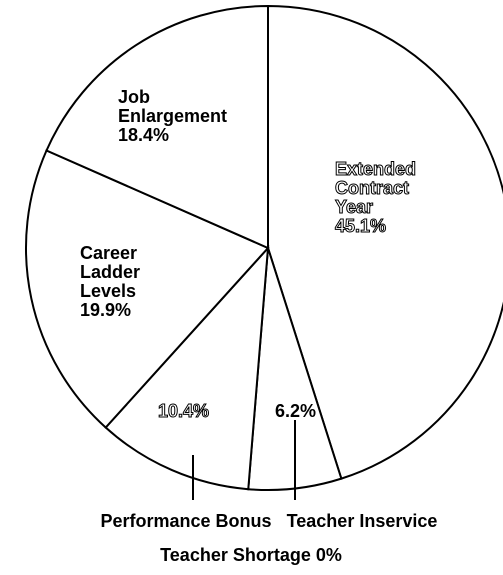 The image size is (503, 575). I want to click on pie-slice, so click(187, 368).